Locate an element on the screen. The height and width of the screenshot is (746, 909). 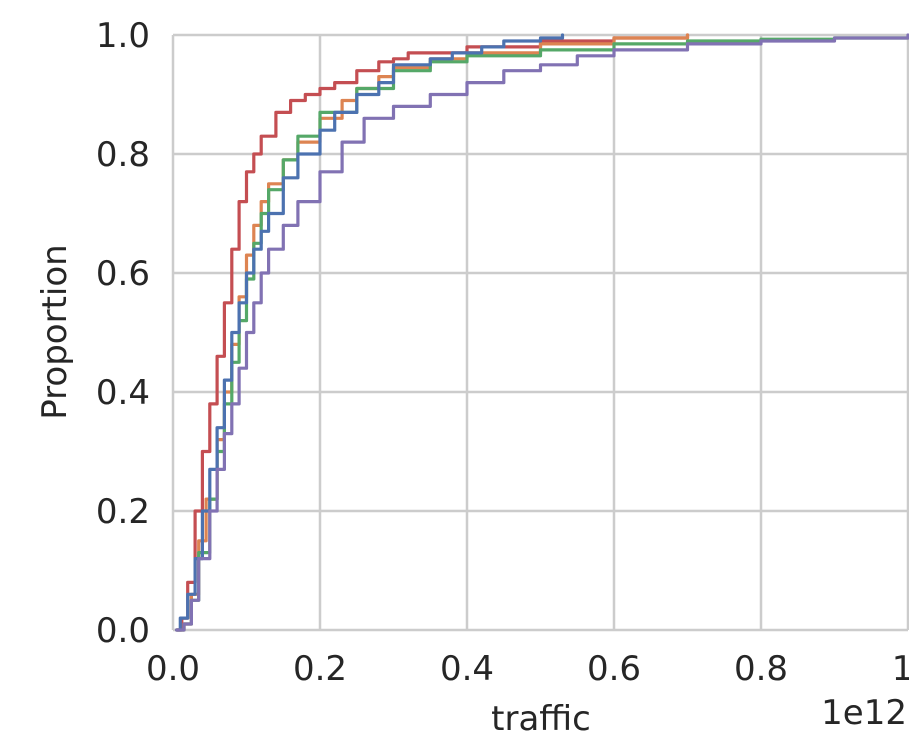
x-tick-label: 0.0 is located at coordinates (173, 669).